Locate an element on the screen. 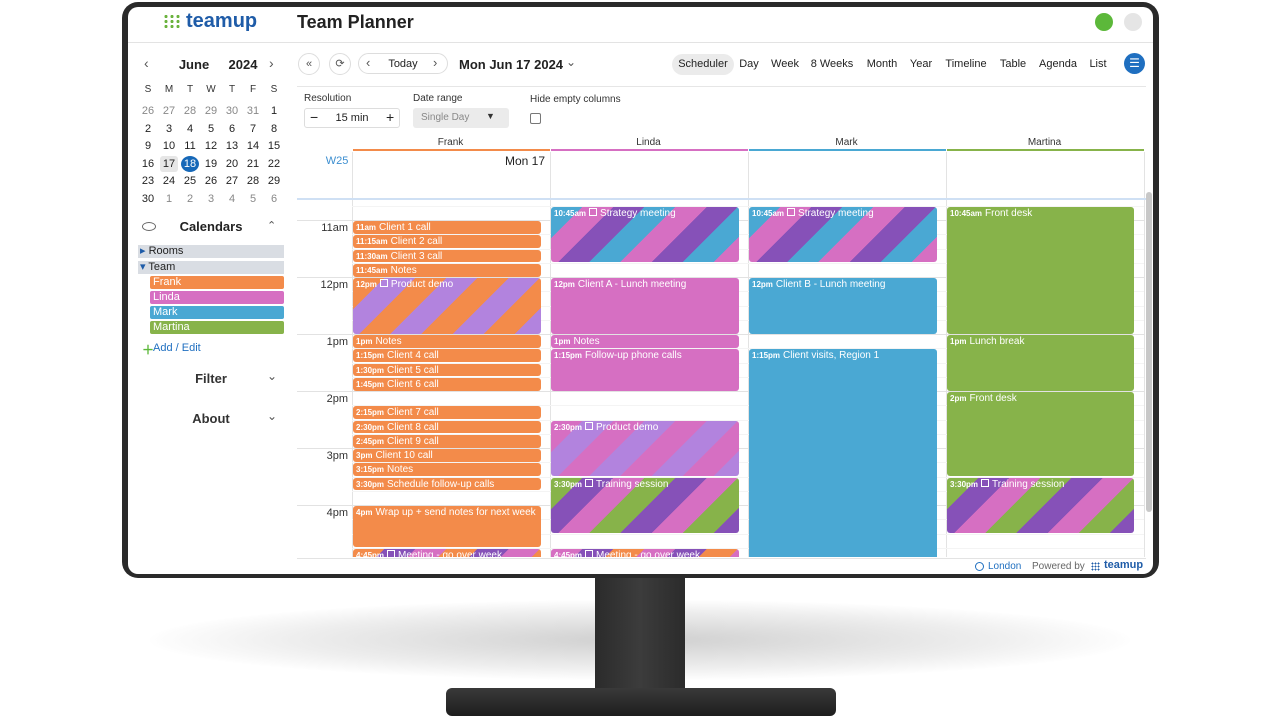 The width and height of the screenshot is (1280, 720). day: 21 is located at coordinates (253, 163).